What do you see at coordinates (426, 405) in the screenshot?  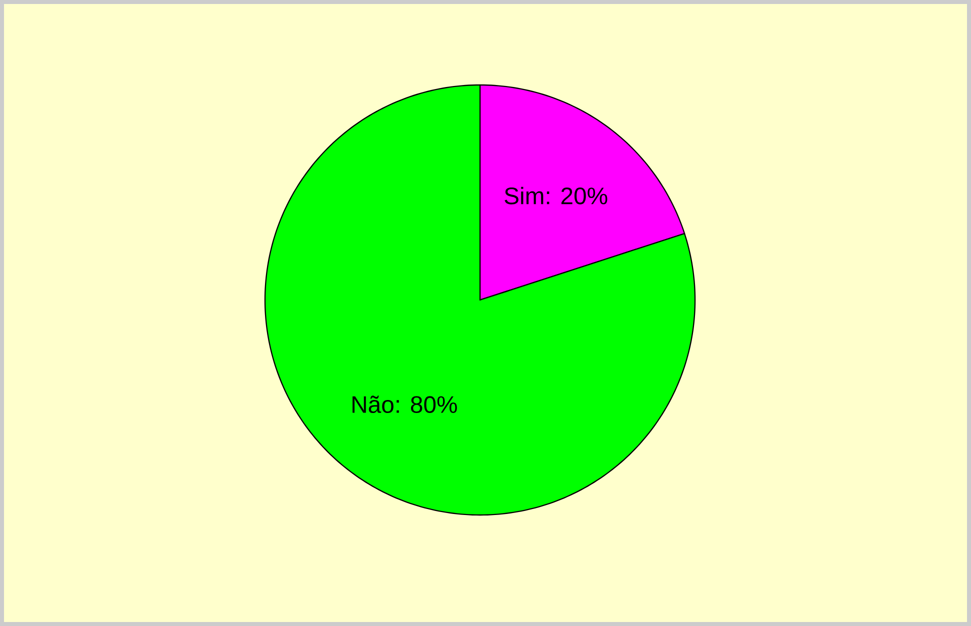 I see `data-label: : 80%` at bounding box center [426, 405].